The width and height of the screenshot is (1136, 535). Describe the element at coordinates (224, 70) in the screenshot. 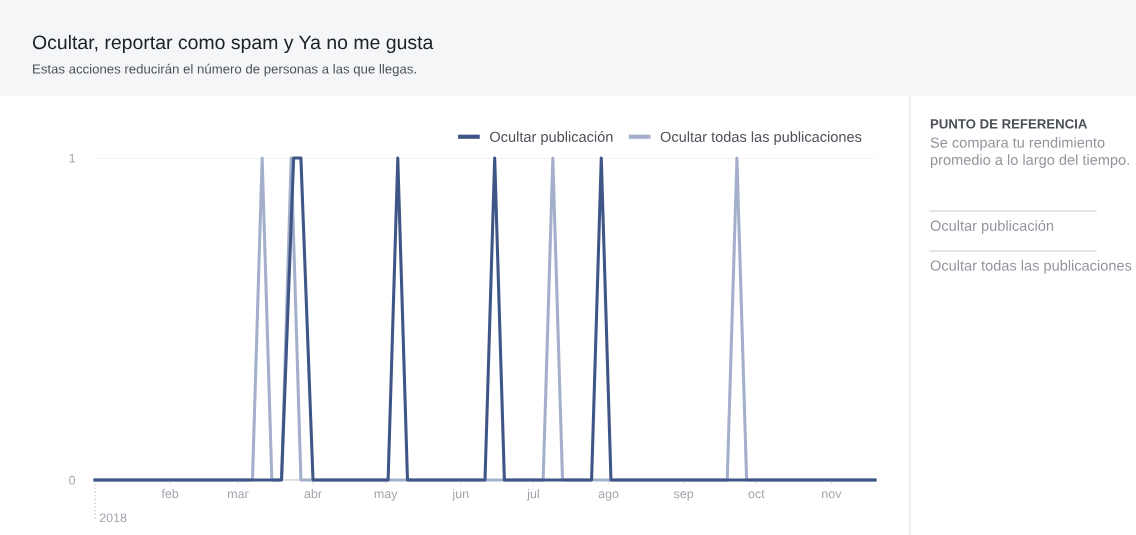

I see `chart-subtitle: Estas acciones reducirán el número de personas a las que llegas.` at that location.